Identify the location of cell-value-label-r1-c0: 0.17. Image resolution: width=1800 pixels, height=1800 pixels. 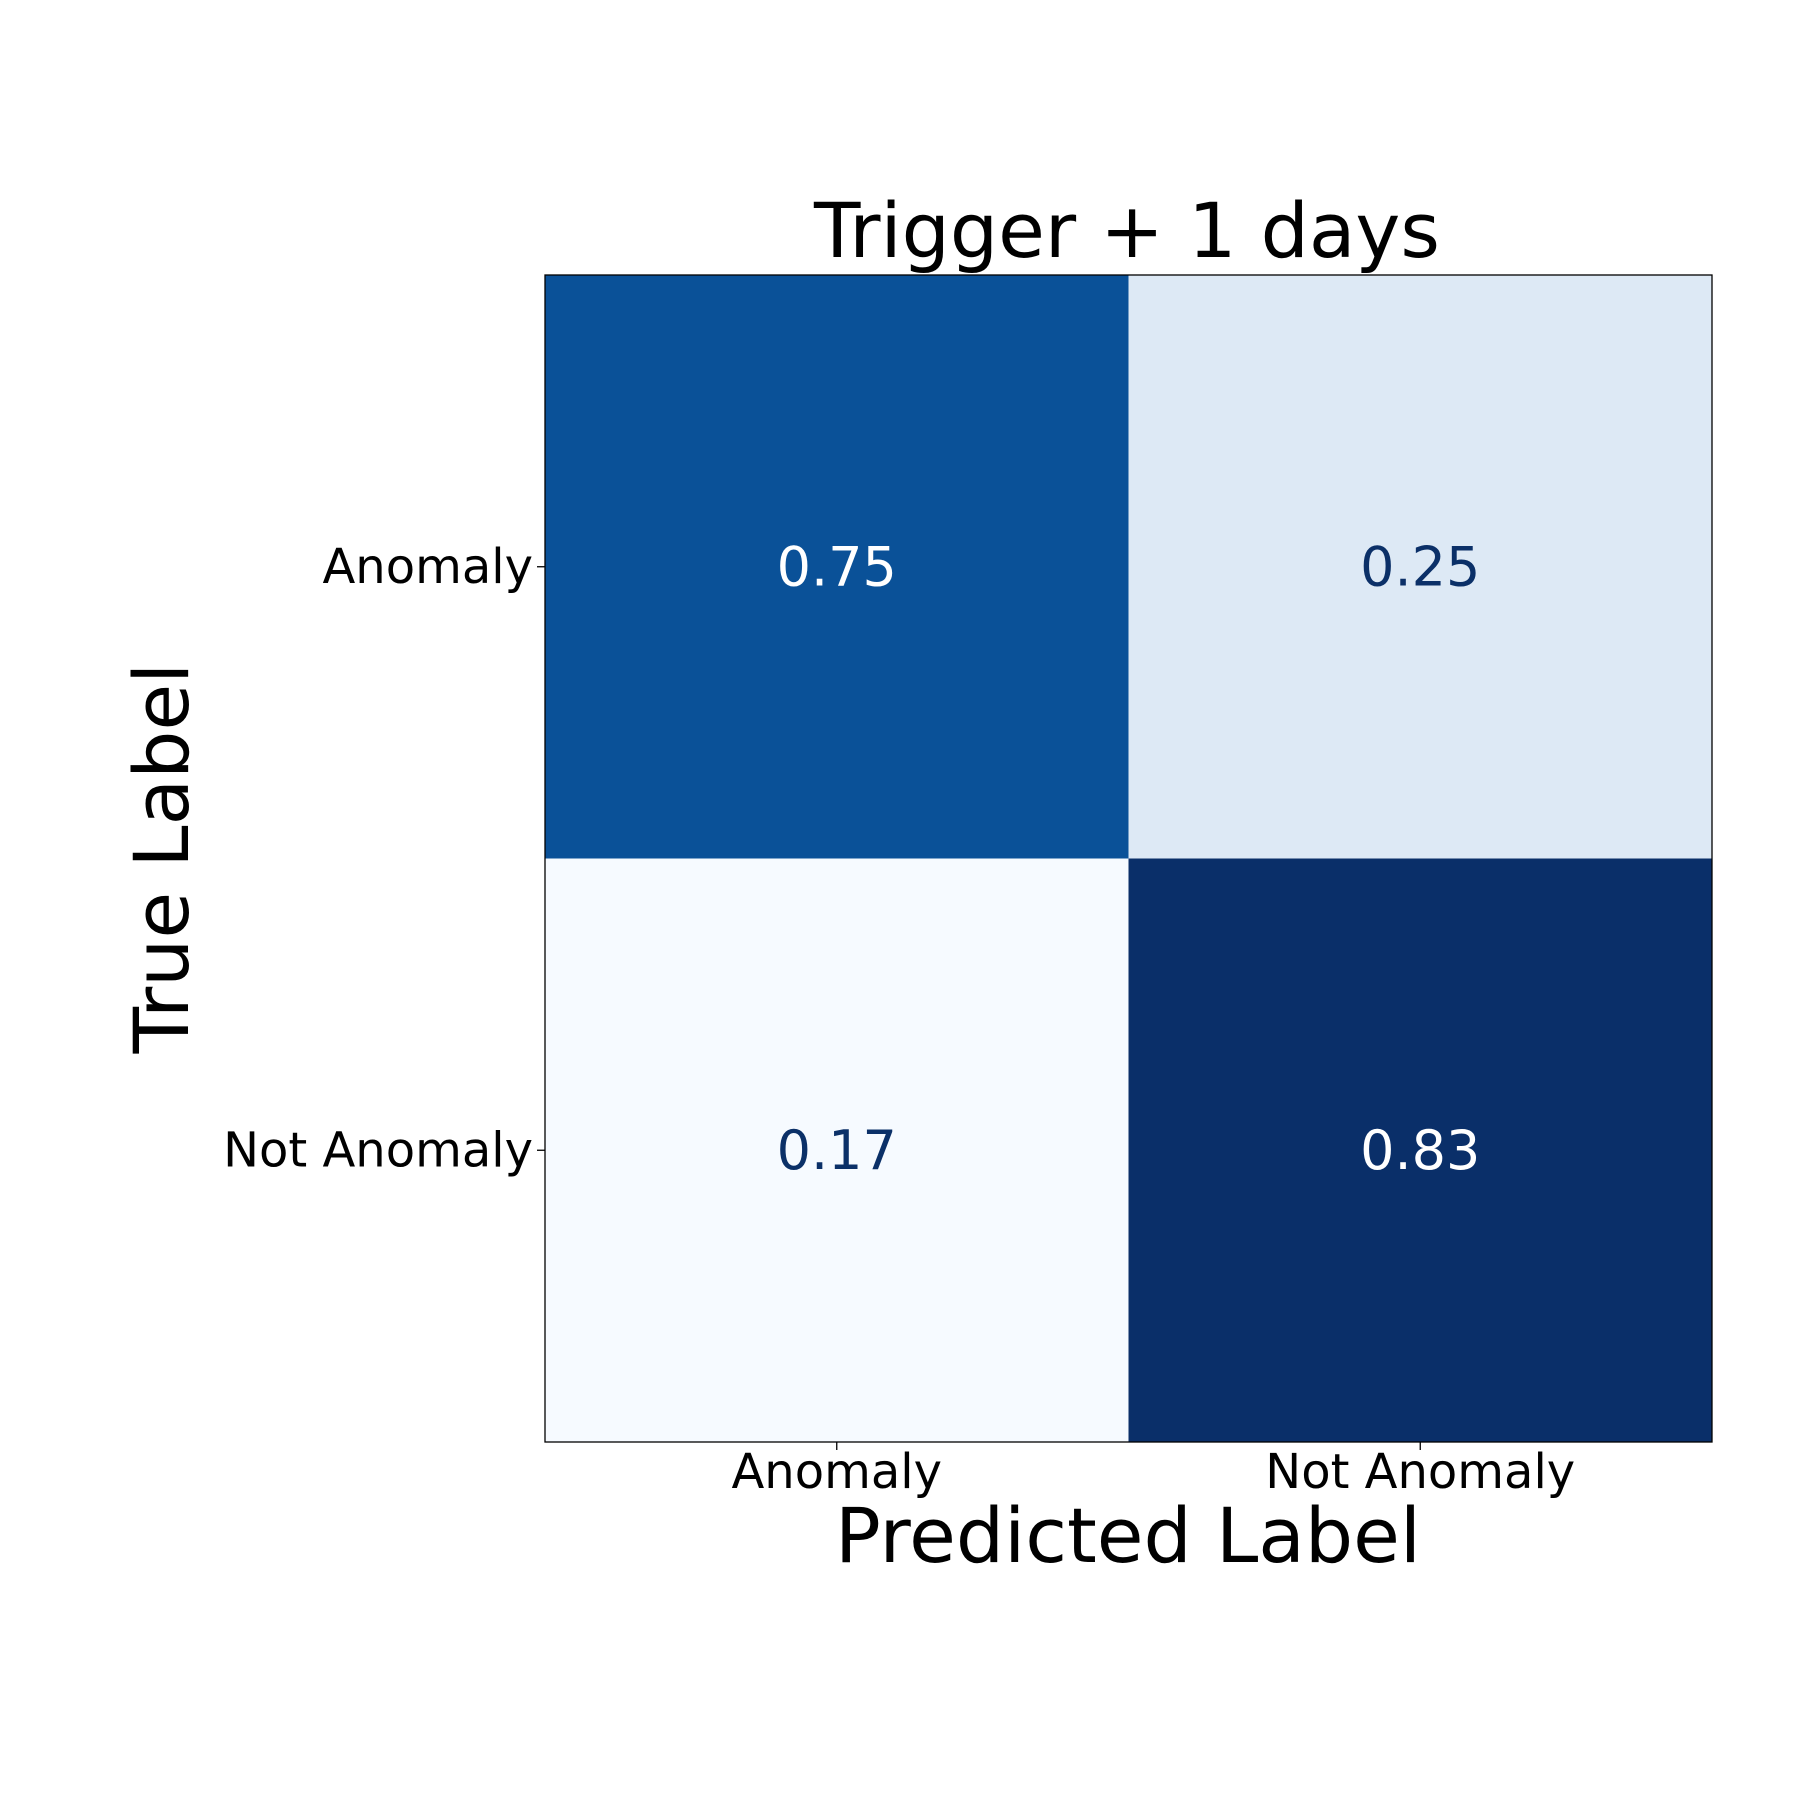
(837, 1150).